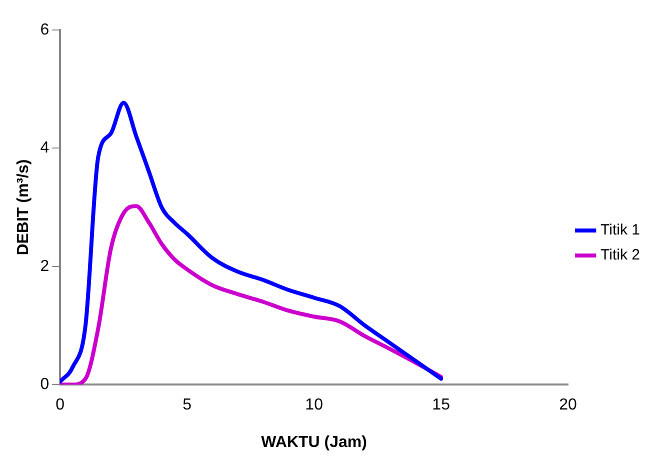 The image size is (660, 466). I want to click on legend-label: Titik 2, so click(620, 255).